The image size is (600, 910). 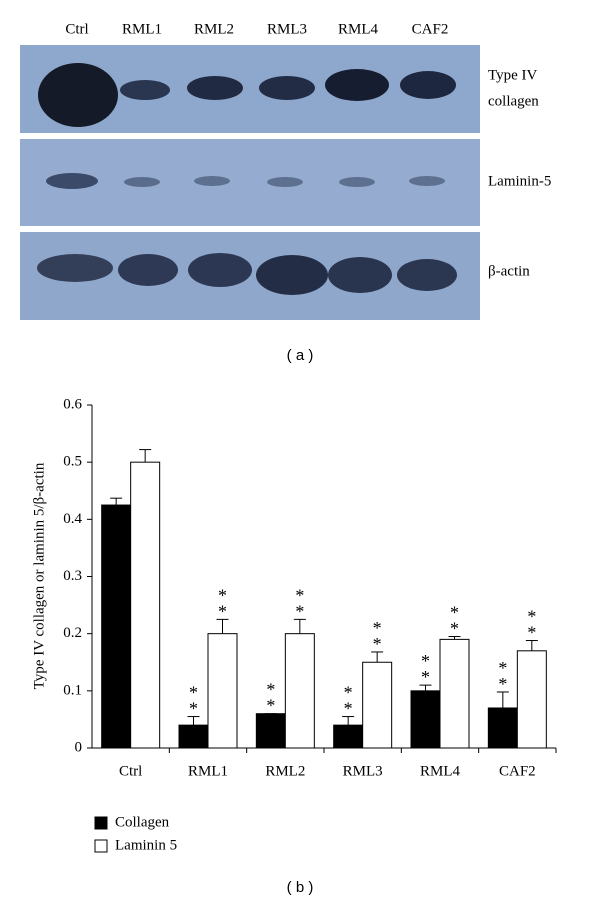 What do you see at coordinates (130, 771) in the screenshot?
I see `x-tick-label: Ctrl` at bounding box center [130, 771].